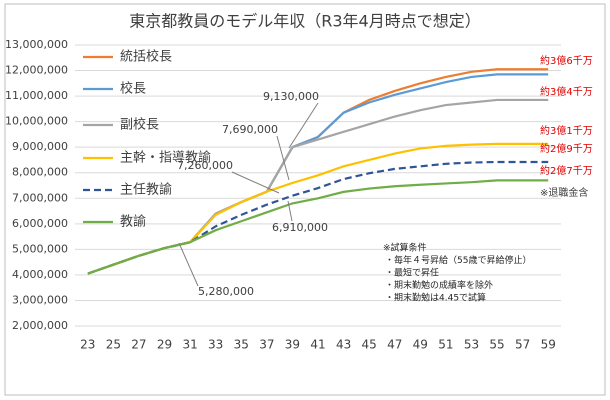  Describe the element at coordinates (266, 345) in the screenshot. I see `x-tick-label: 37` at that location.